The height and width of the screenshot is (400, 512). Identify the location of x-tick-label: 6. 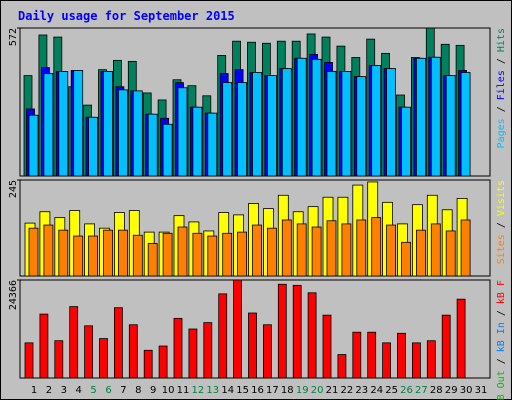
(108, 390).